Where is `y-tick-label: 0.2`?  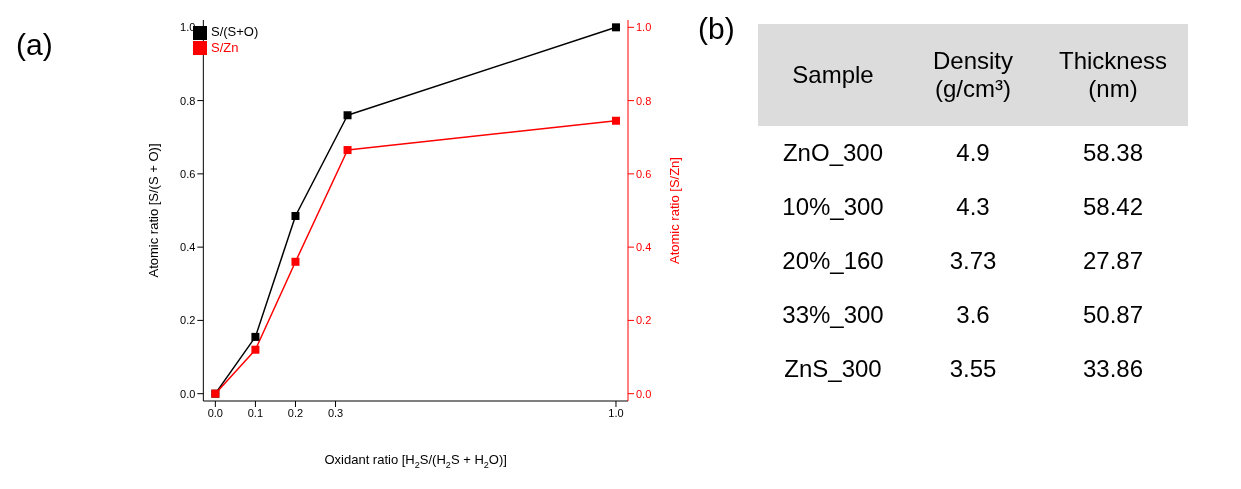 y-tick-label: 0.2 is located at coordinates (188, 320).